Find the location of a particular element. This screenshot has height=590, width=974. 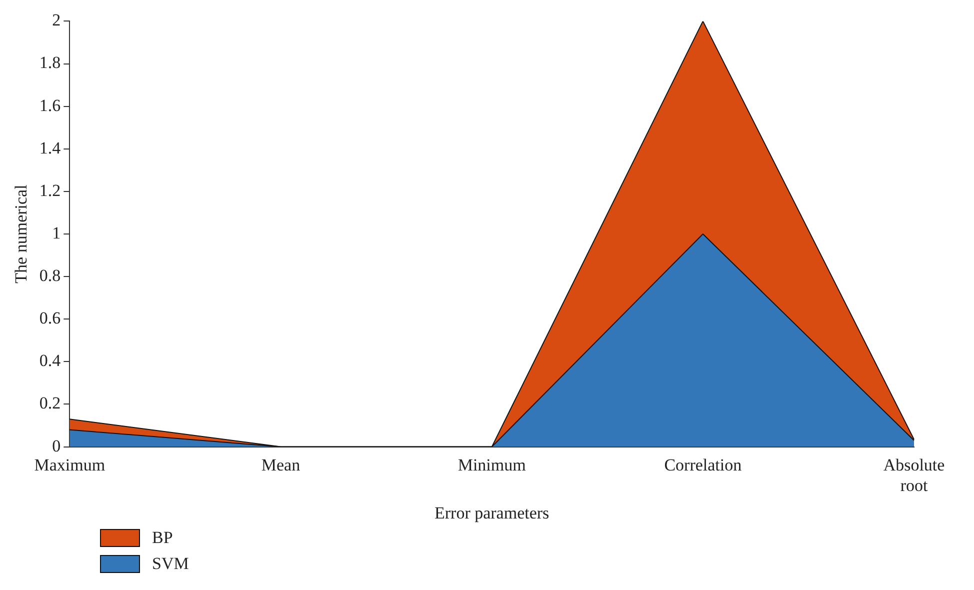

y-tick-label: 0 is located at coordinates (56, 446).